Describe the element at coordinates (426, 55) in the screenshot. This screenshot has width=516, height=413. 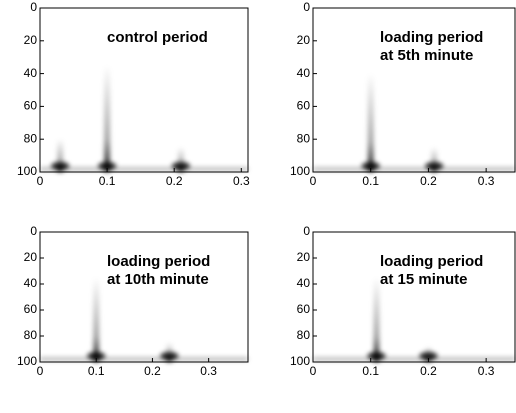
I see `panel-title: at 5th minute` at that location.